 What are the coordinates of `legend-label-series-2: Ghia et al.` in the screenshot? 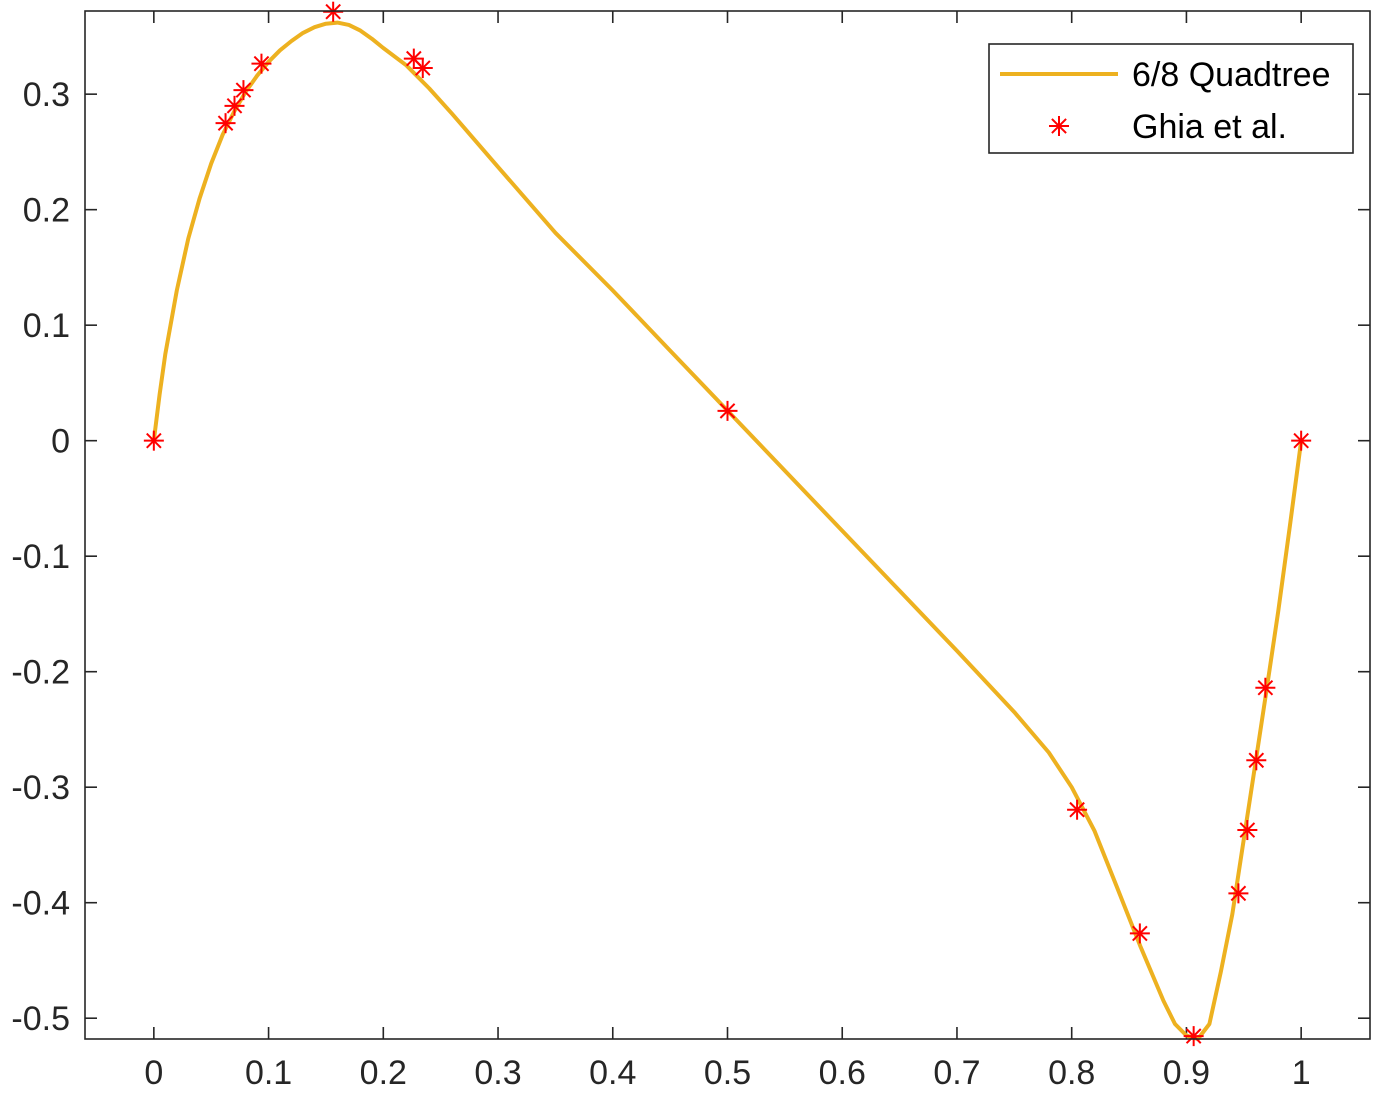 It's located at (1209, 127).